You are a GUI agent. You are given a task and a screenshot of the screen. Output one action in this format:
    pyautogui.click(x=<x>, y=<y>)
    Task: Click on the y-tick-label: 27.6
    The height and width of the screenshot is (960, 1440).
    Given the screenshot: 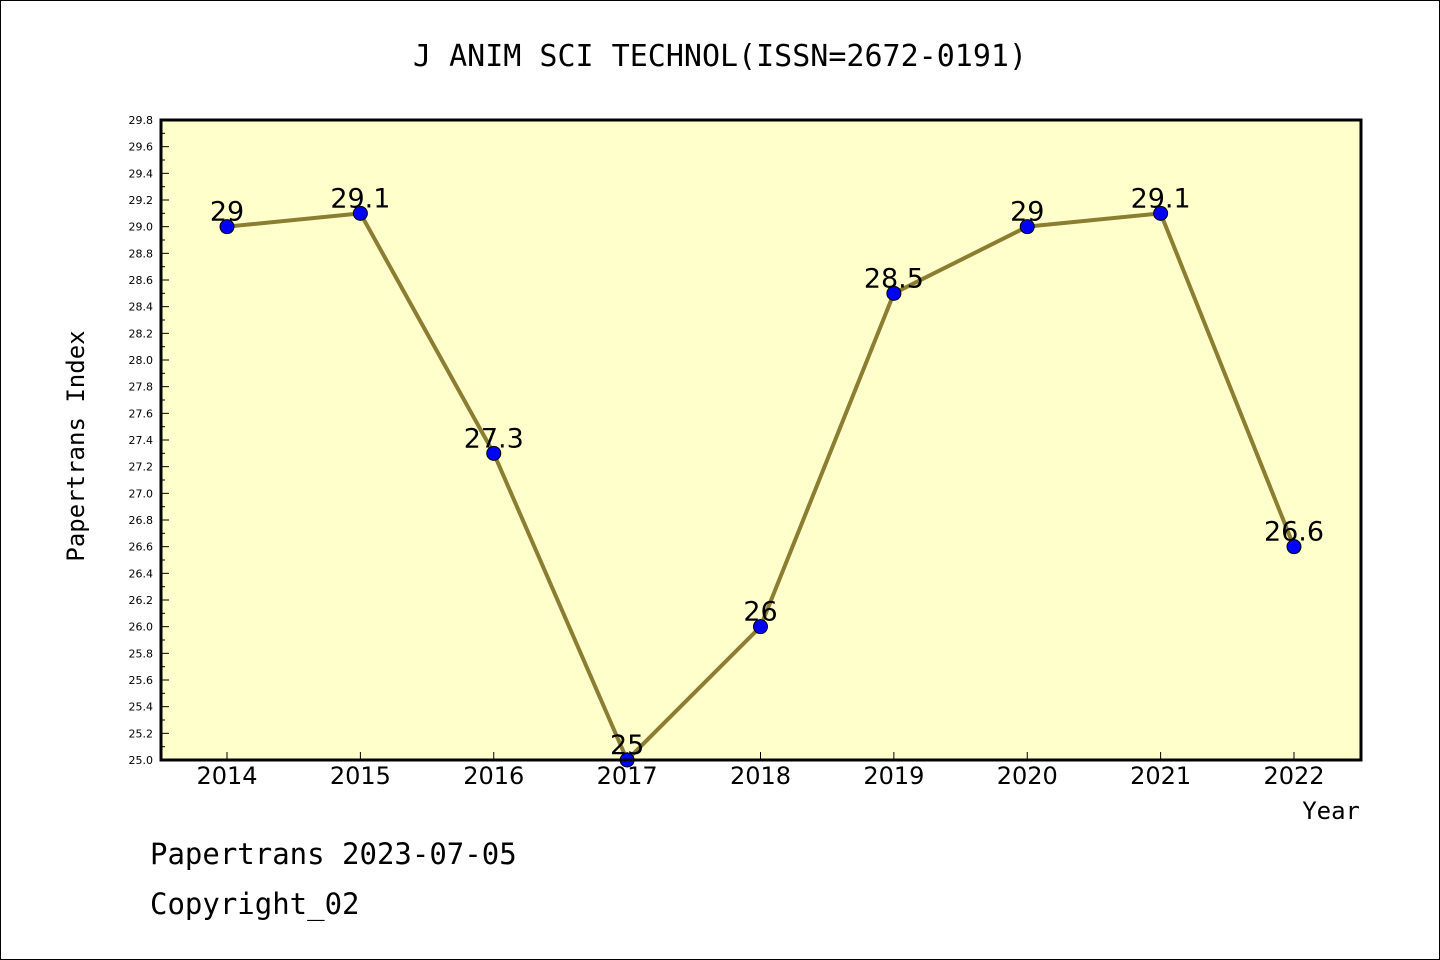 What is the action you would take?
    pyautogui.click(x=141, y=413)
    